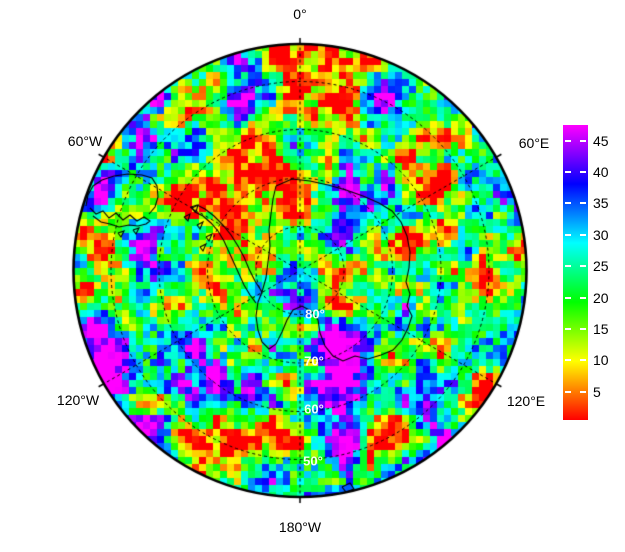 The width and height of the screenshot is (625, 552). Describe the element at coordinates (314, 409) in the screenshot. I see `lat-ring-label-60: 60°` at that location.